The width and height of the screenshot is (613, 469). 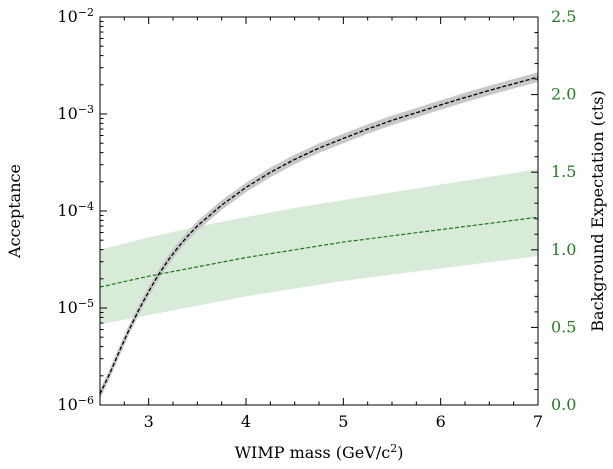 I want to click on y2-tick-label: 1.5, so click(x=563, y=171).